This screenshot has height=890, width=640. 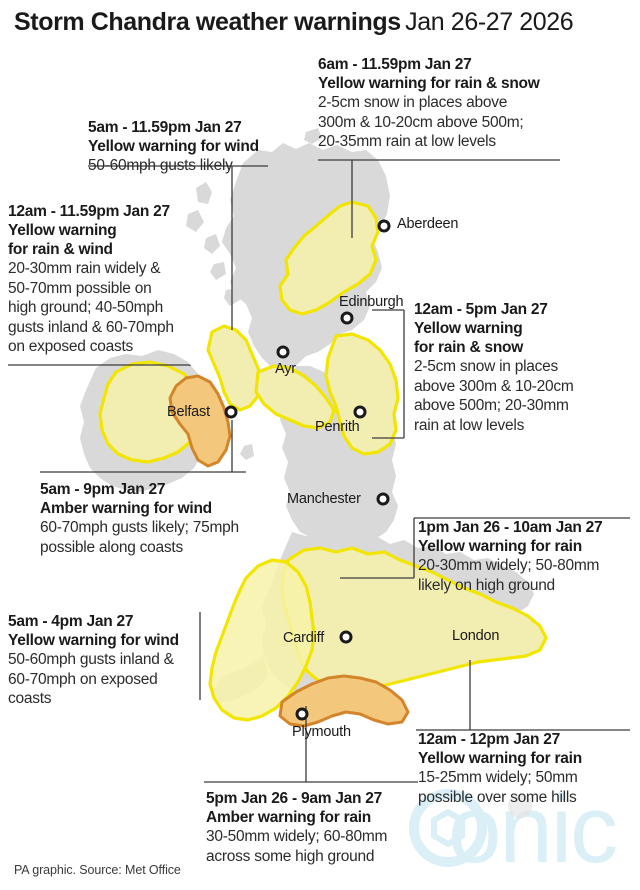 I want to click on annotation-detail-line: 30-50mm widely; 60-80mm, so click(x=297, y=836).